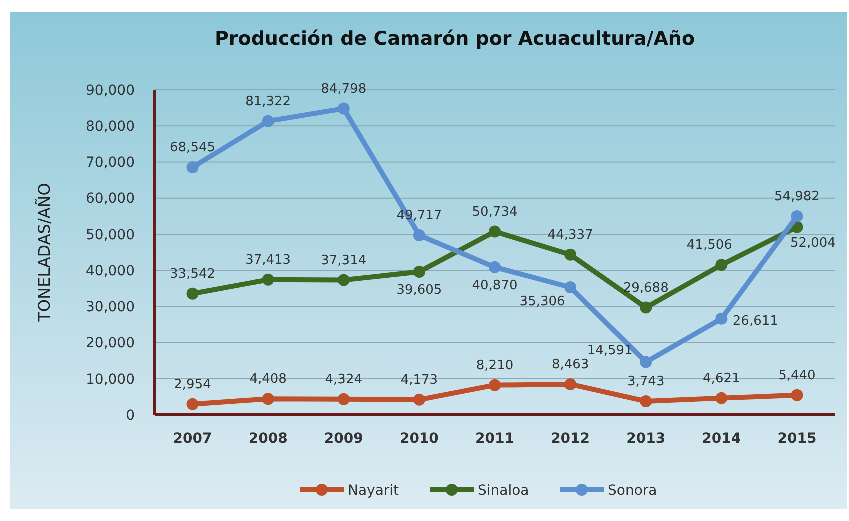 The height and width of the screenshot is (521, 849). What do you see at coordinates (268, 380) in the screenshot?
I see `data-label: 4,408` at bounding box center [268, 380].